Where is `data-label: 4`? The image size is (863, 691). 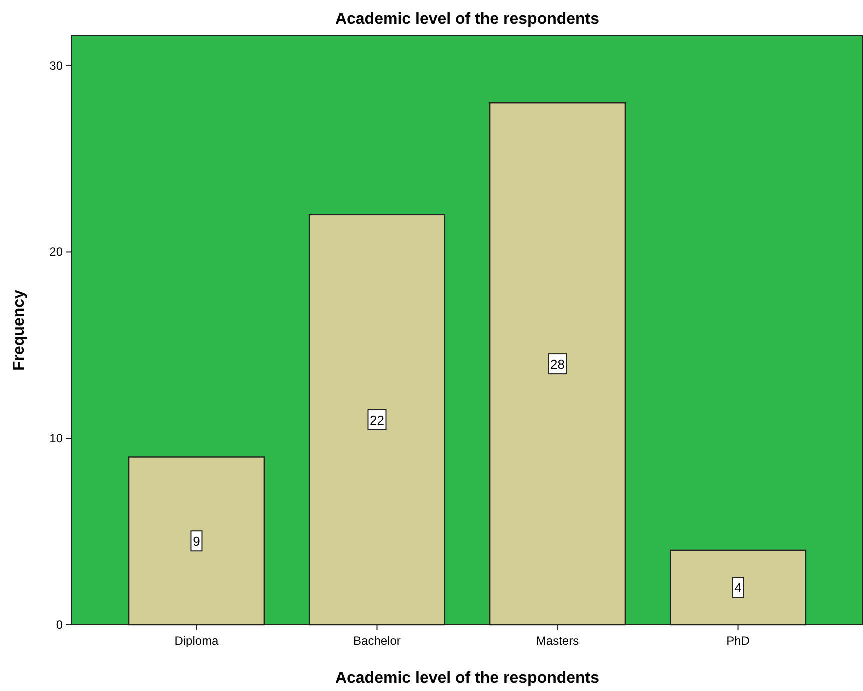 data-label: 4 is located at coordinates (738, 588).